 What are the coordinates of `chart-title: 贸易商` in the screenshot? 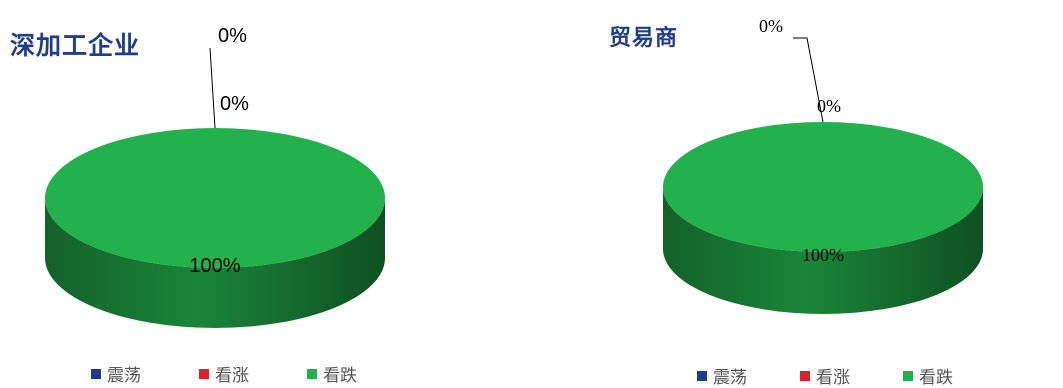 It's located at (644, 38).